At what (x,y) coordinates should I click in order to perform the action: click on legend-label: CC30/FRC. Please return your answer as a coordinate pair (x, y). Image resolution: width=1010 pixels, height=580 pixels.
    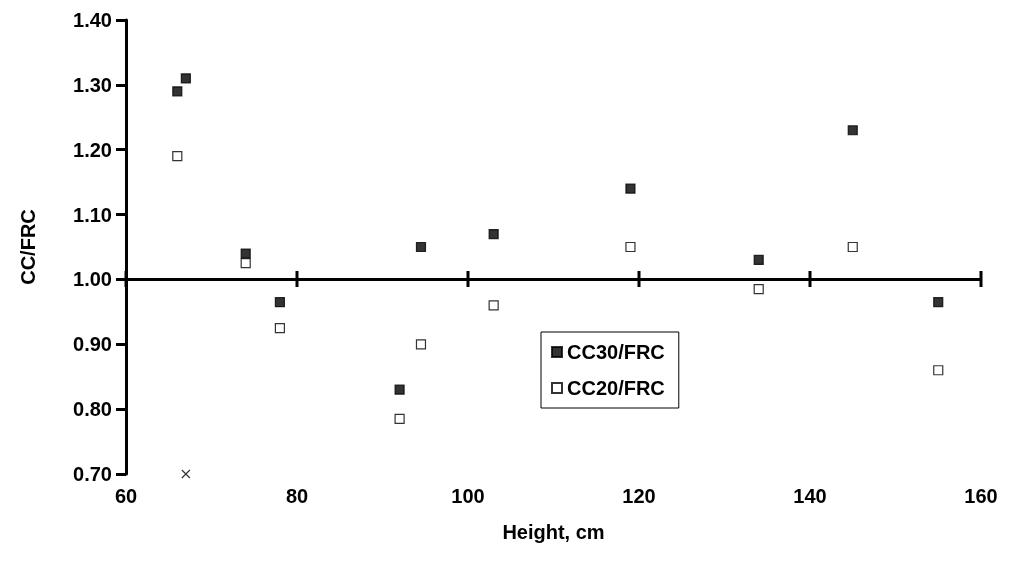
    Looking at the image, I should click on (616, 352).